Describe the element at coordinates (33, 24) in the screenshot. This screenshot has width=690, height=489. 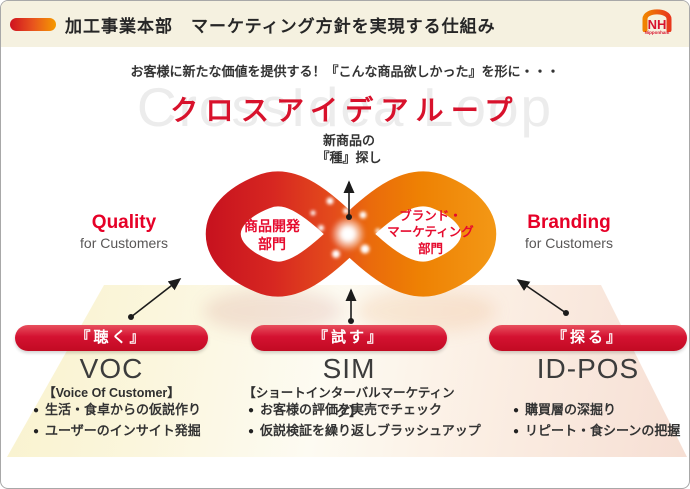
I see `header-accent-bar` at that location.